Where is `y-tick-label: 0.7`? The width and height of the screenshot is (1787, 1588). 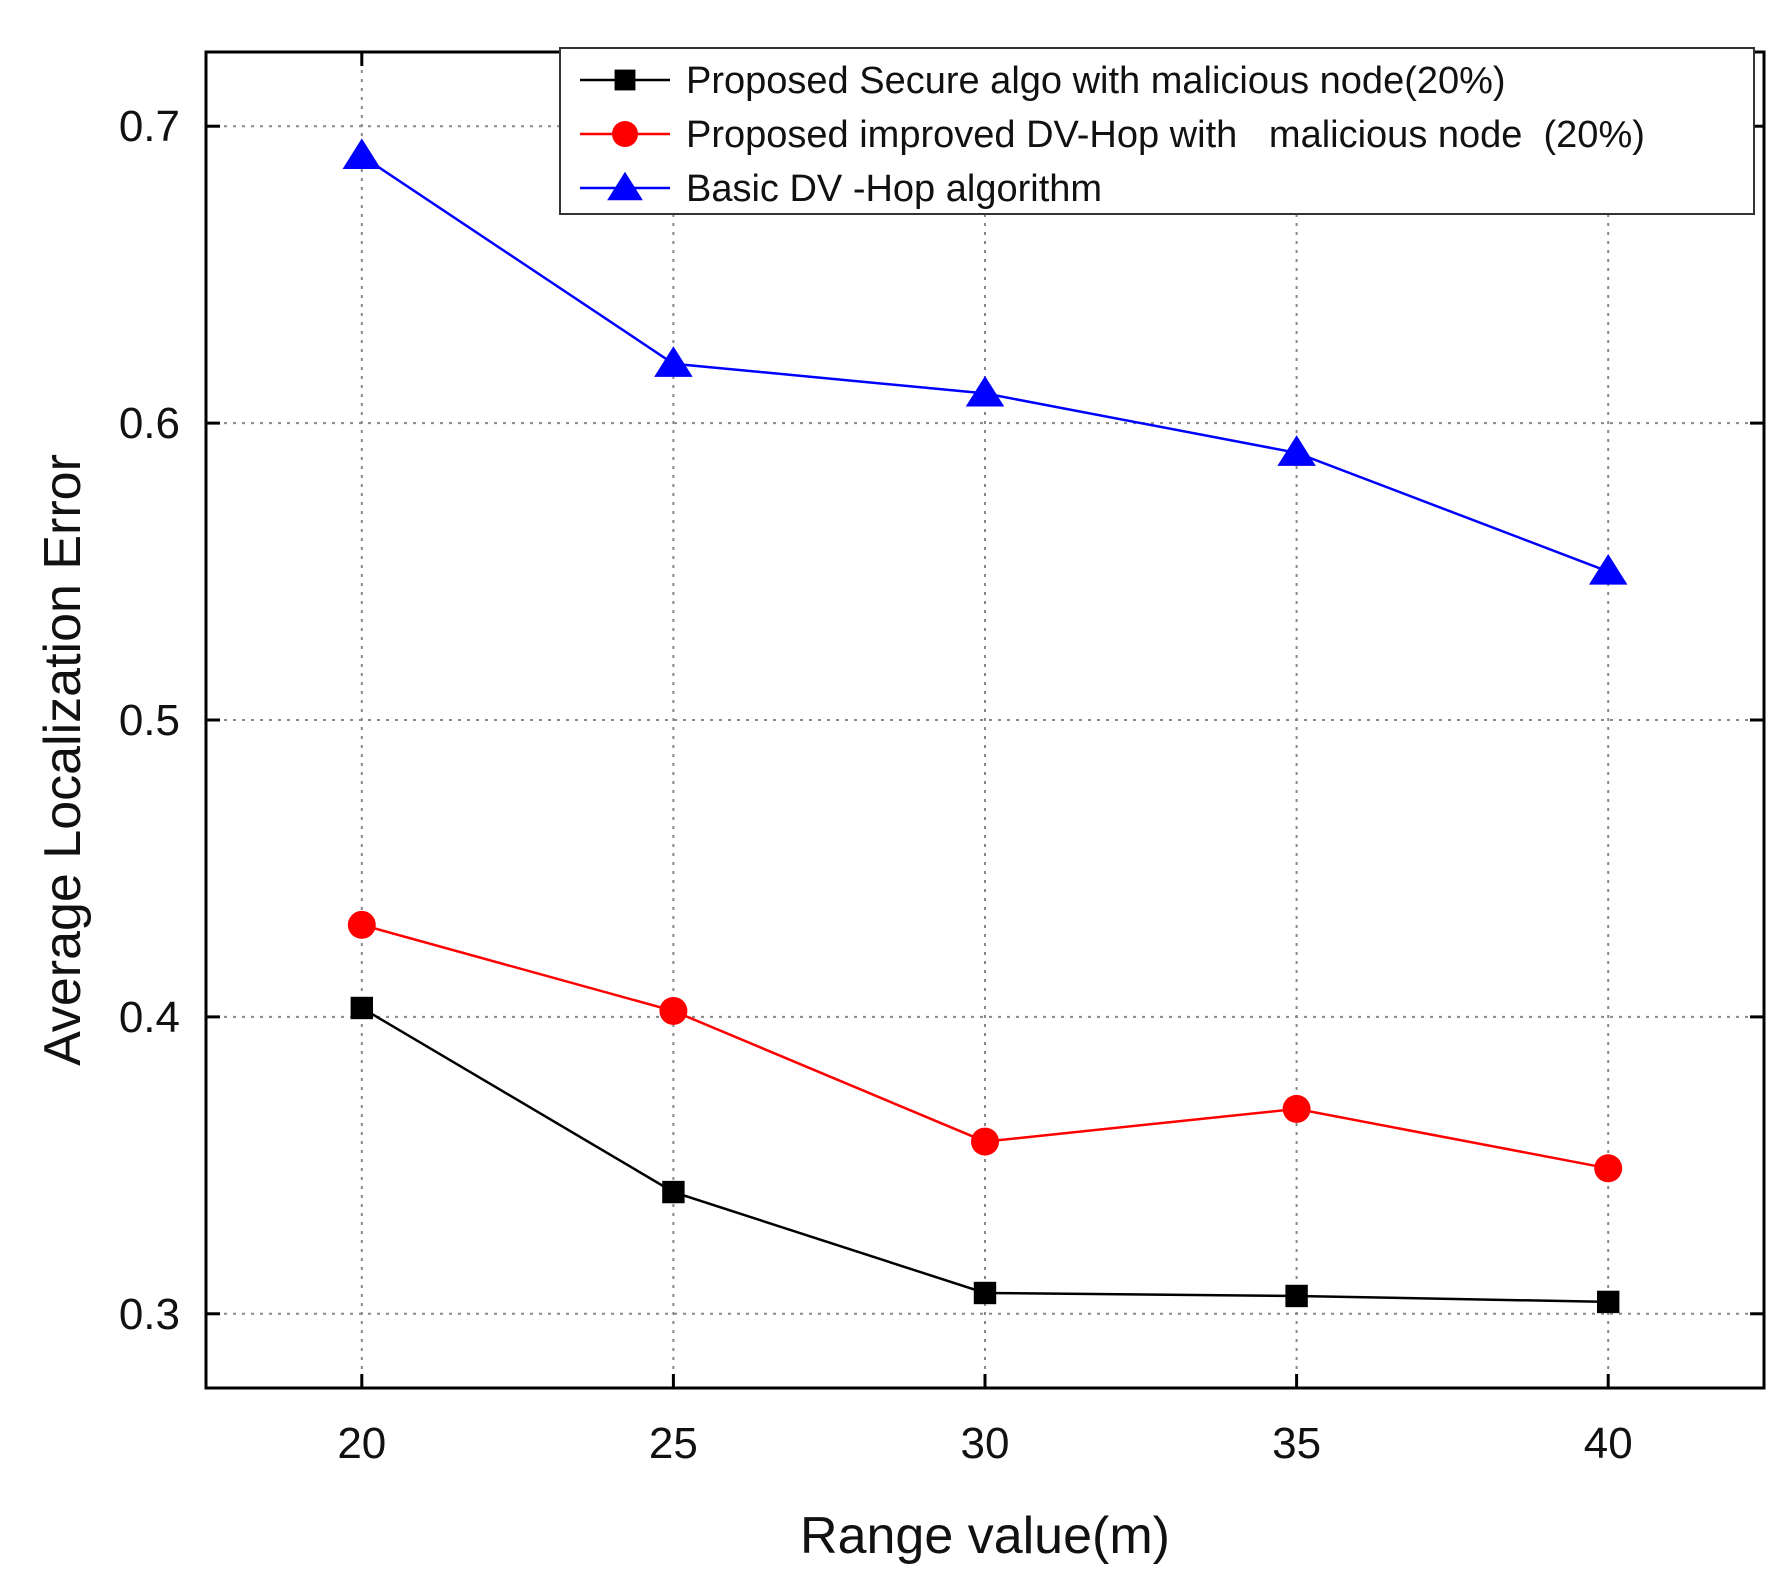 y-tick-label: 0.7 is located at coordinates (149, 126).